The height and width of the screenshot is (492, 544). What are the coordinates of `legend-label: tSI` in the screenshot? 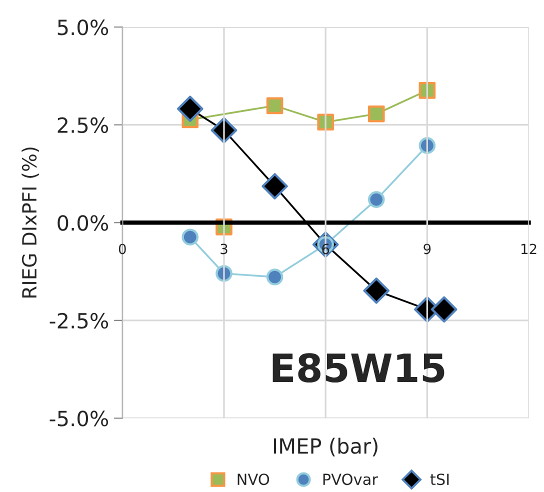 It's located at (439, 480).